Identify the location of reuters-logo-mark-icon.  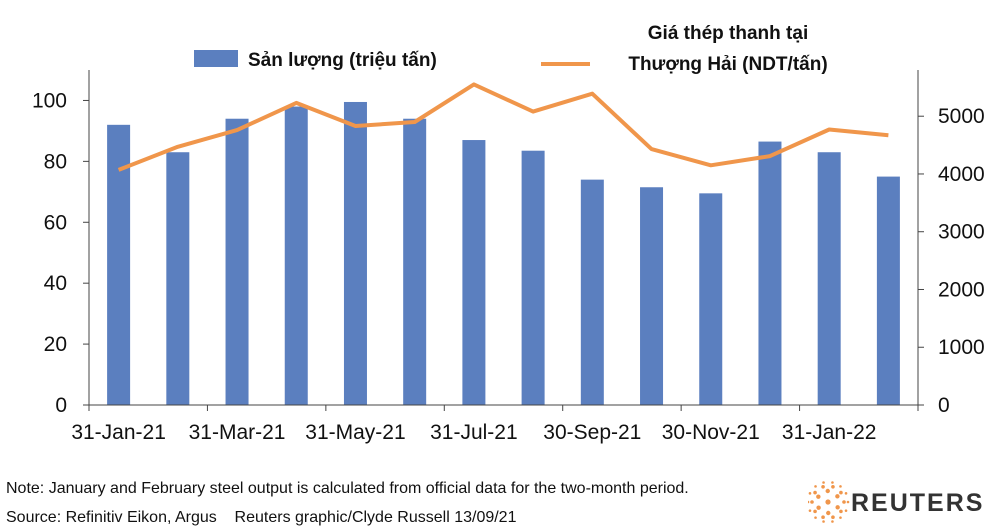
(829, 502).